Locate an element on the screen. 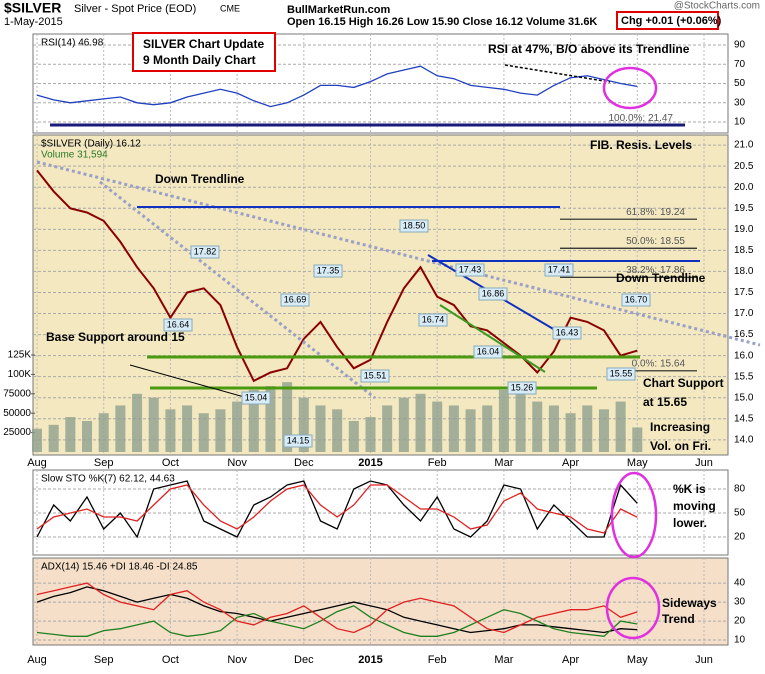 This screenshot has width=765, height=674. price-callout: 18.50 is located at coordinates (414, 225).